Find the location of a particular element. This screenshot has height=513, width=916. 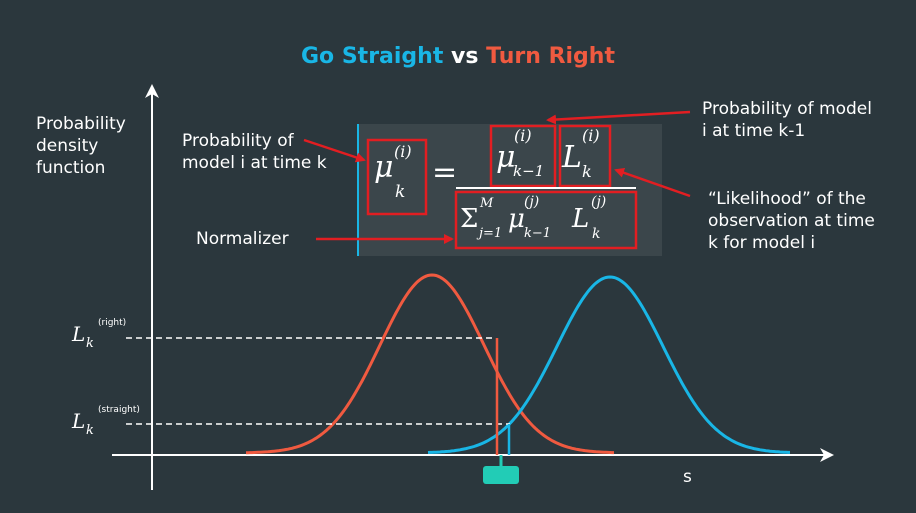

box-mu-k1 is located at coordinates (523, 156).